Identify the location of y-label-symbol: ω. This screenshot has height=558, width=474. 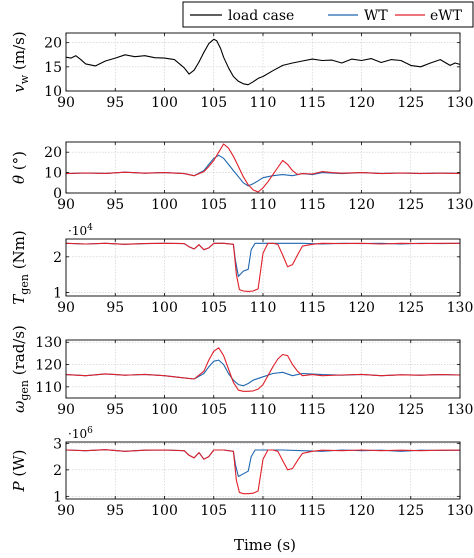
(19, 407).